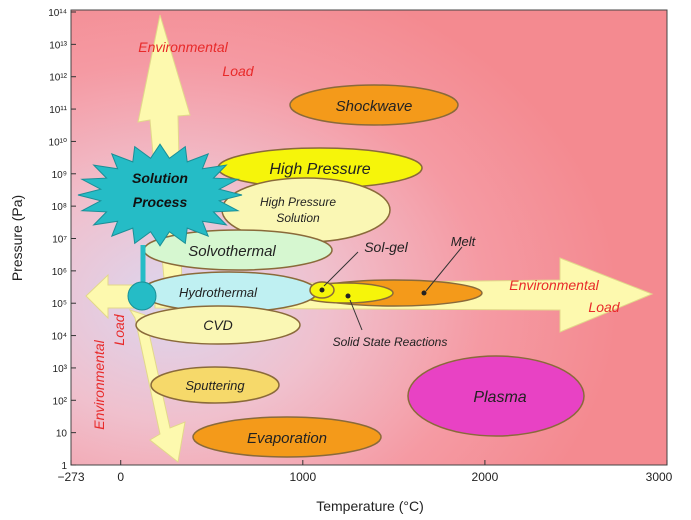 This screenshot has height=520, width=691. I want to click on sol-gel-label: Sol-gel, so click(386, 247).